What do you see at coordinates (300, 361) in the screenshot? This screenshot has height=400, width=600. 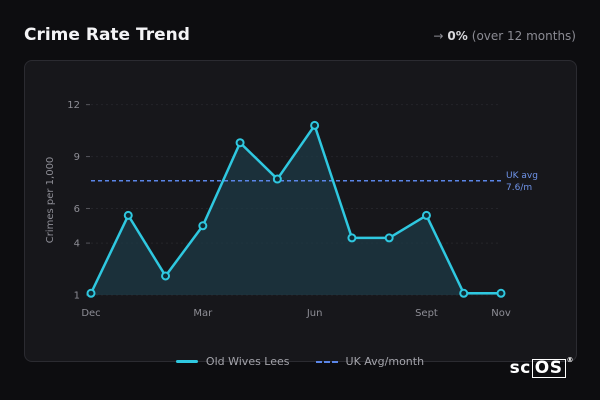 I see `chart-legend: Old Wives Lees UK Avg/month` at bounding box center [300, 361].